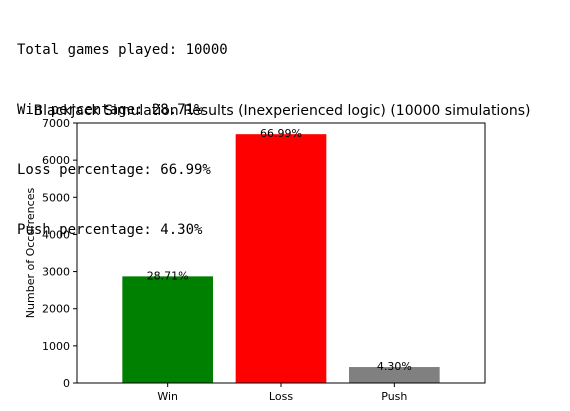  Describe the element at coordinates (110, 230) in the screenshot. I see `output-line-push-percentage: Push percentage: 4.30%` at that location.